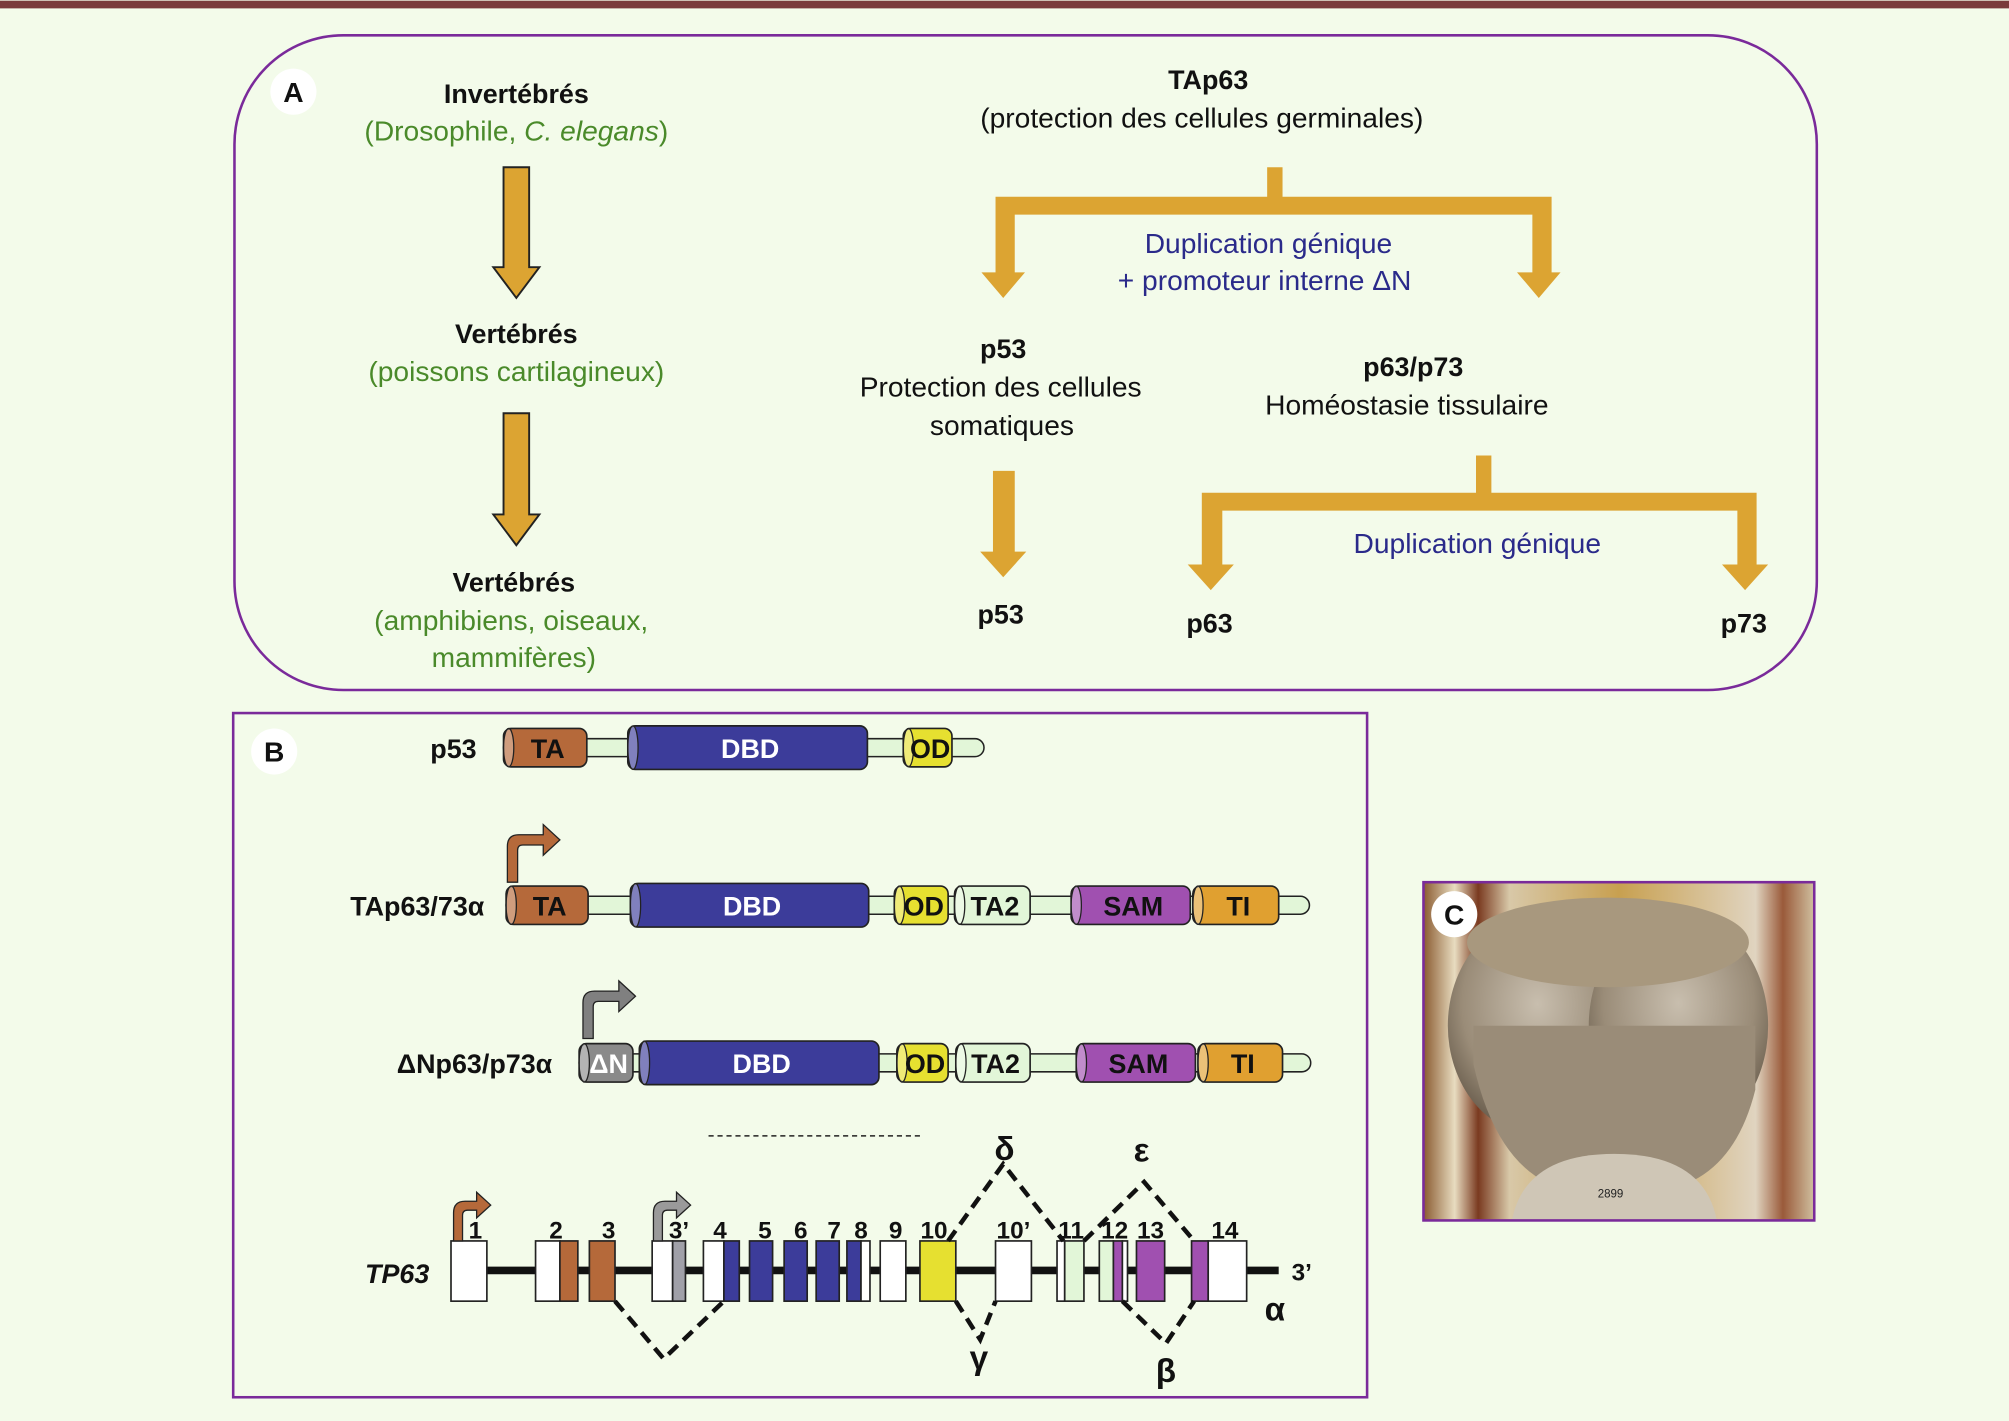 This screenshot has width=2009, height=1421. Describe the element at coordinates (796, 1259) in the screenshot. I see `exon: 6` at that location.